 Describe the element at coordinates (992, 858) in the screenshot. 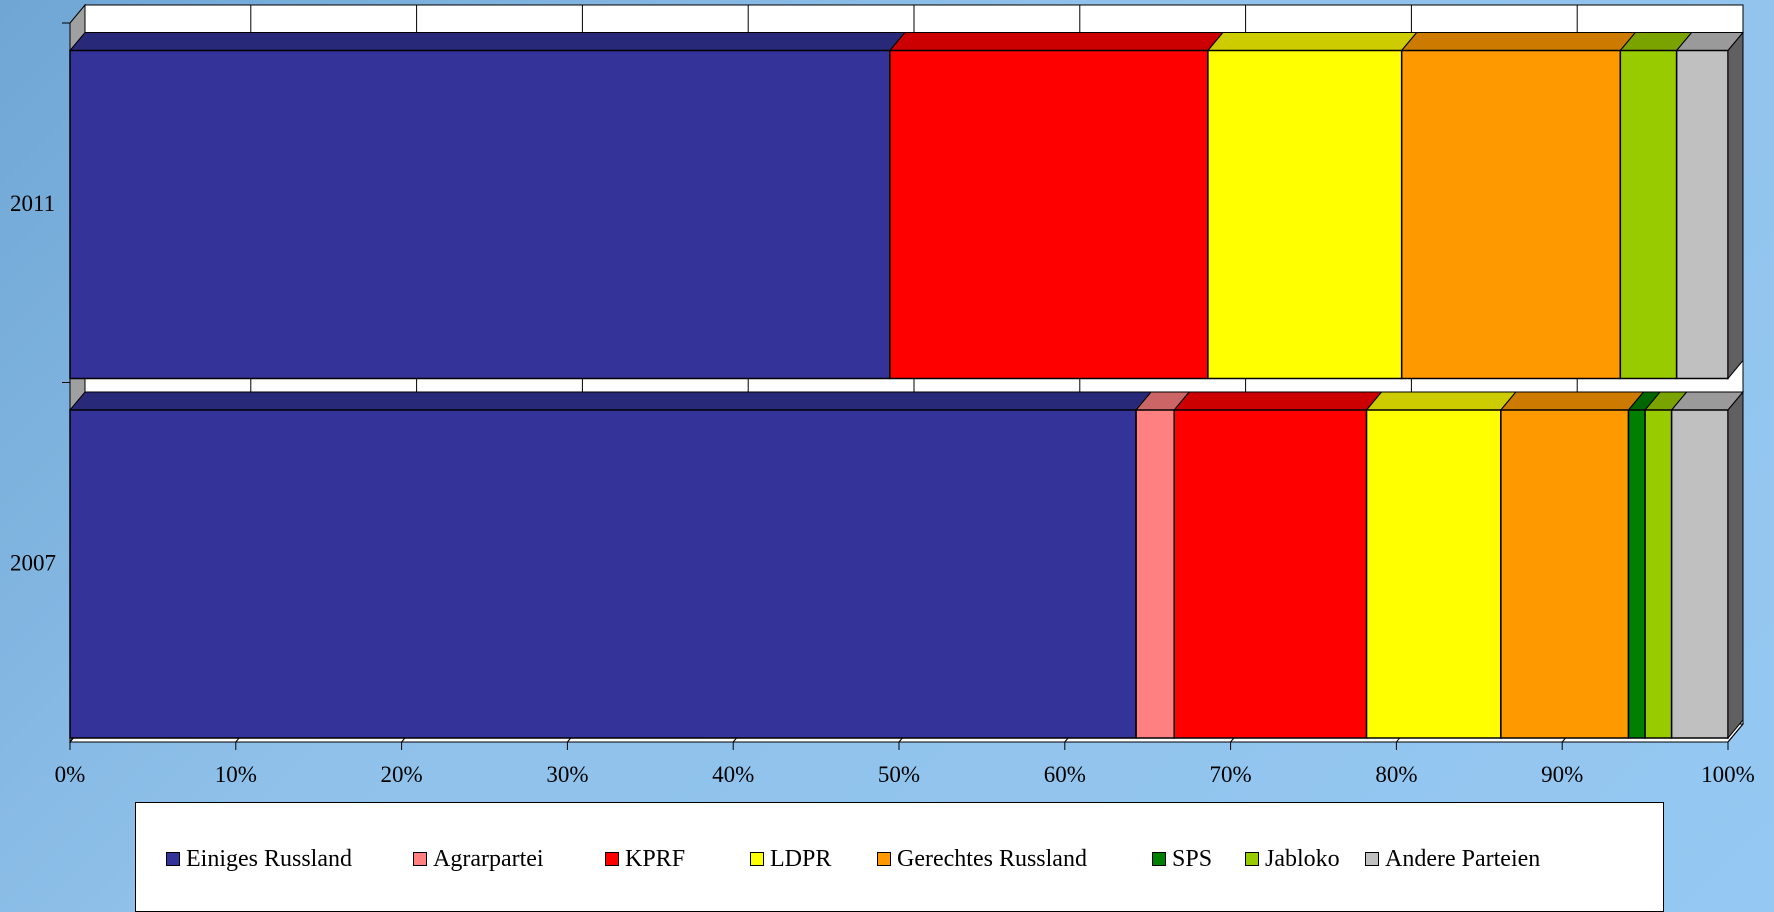

I see `legend-label: Gerechtes Russland` at that location.